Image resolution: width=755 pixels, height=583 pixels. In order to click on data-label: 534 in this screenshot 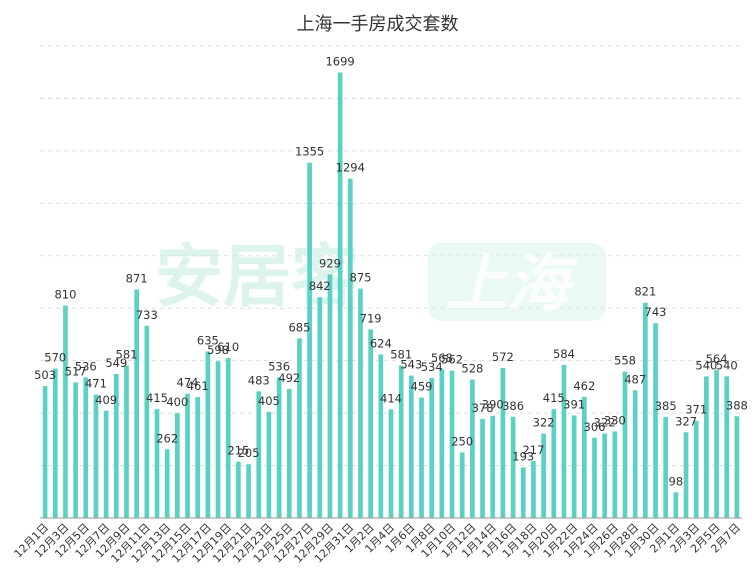, I will do `click(432, 367)`.